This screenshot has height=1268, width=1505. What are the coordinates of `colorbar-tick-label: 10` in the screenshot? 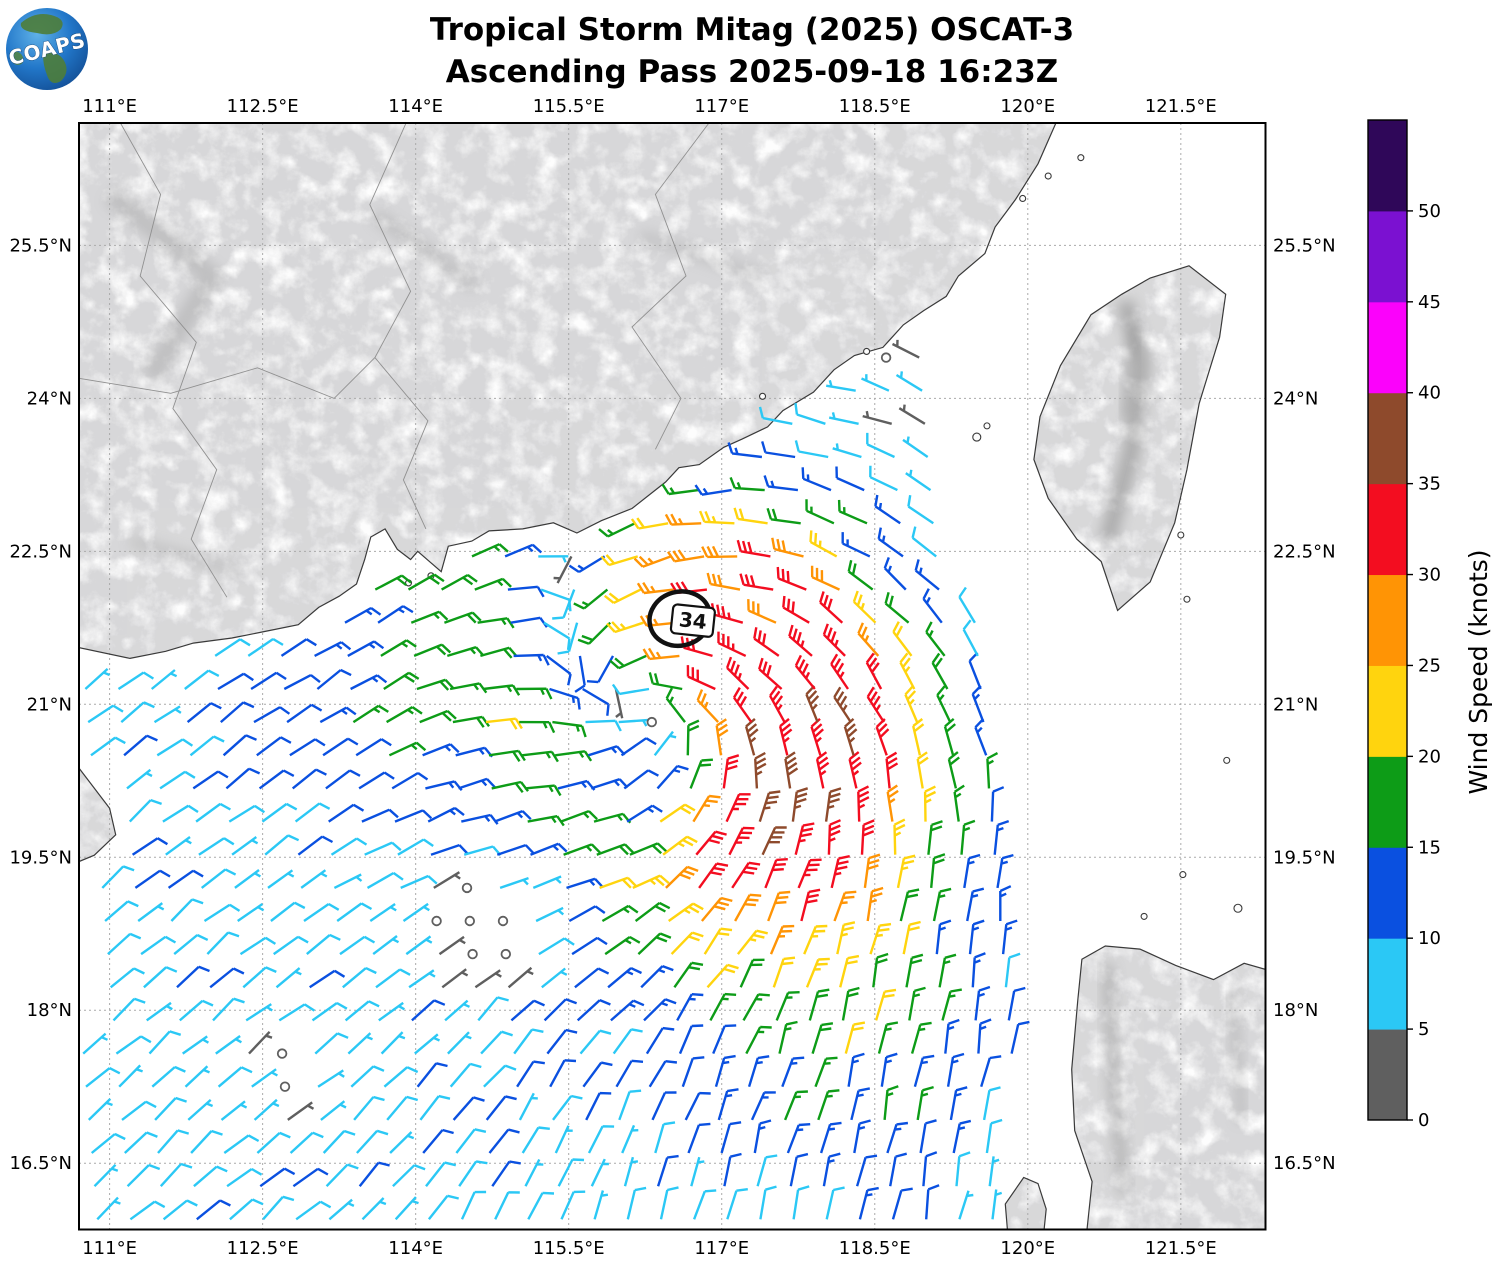 It's located at (1429, 938).